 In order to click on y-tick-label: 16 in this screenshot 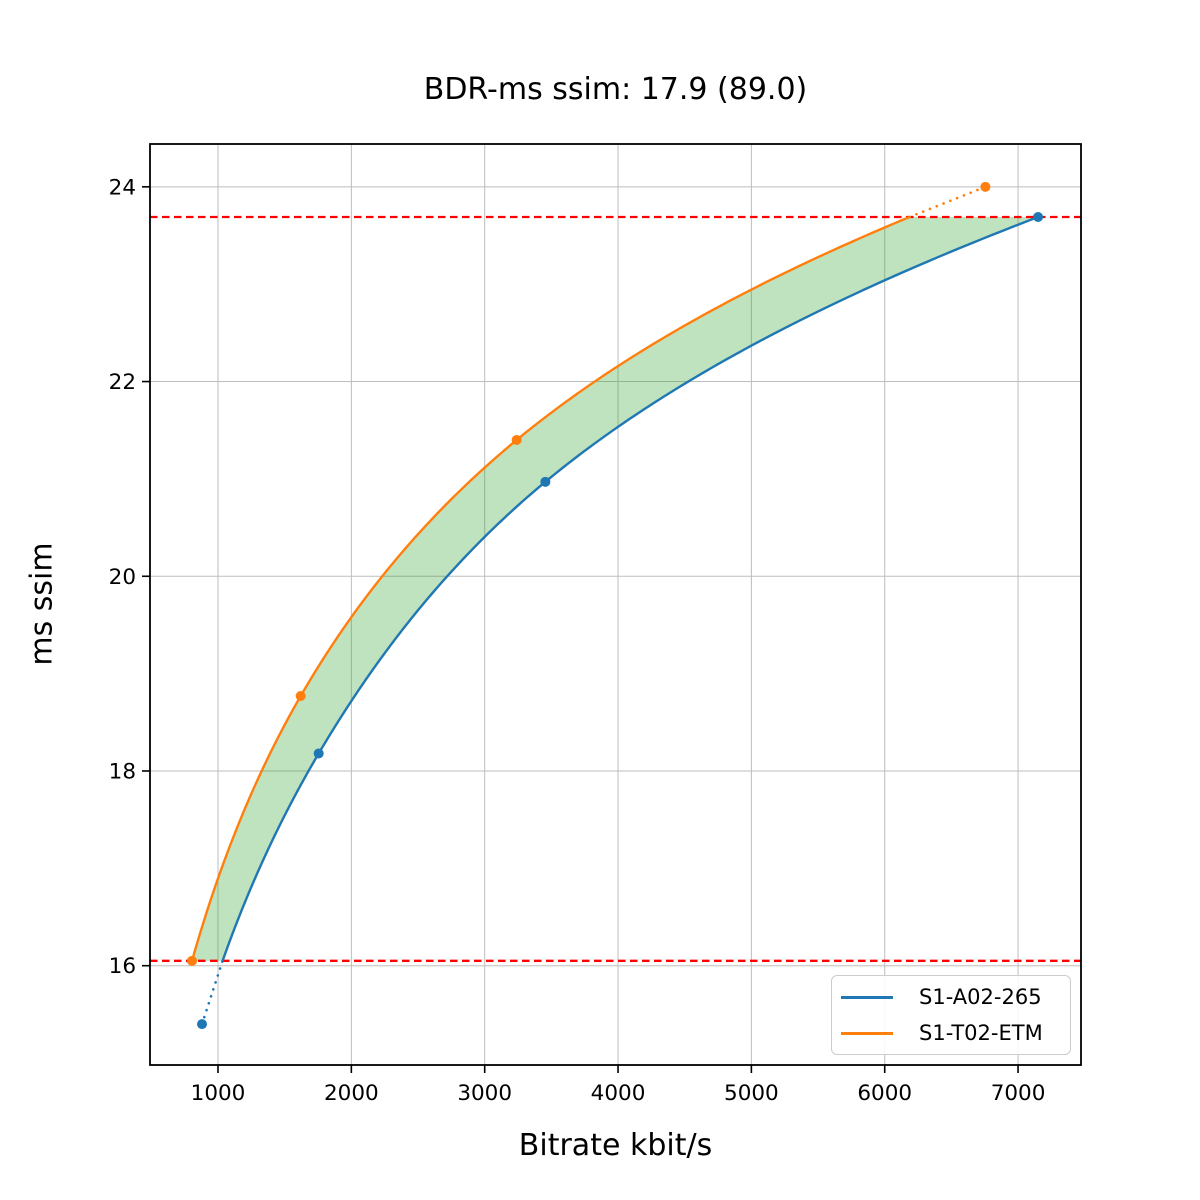, I will do `click(122, 966)`.